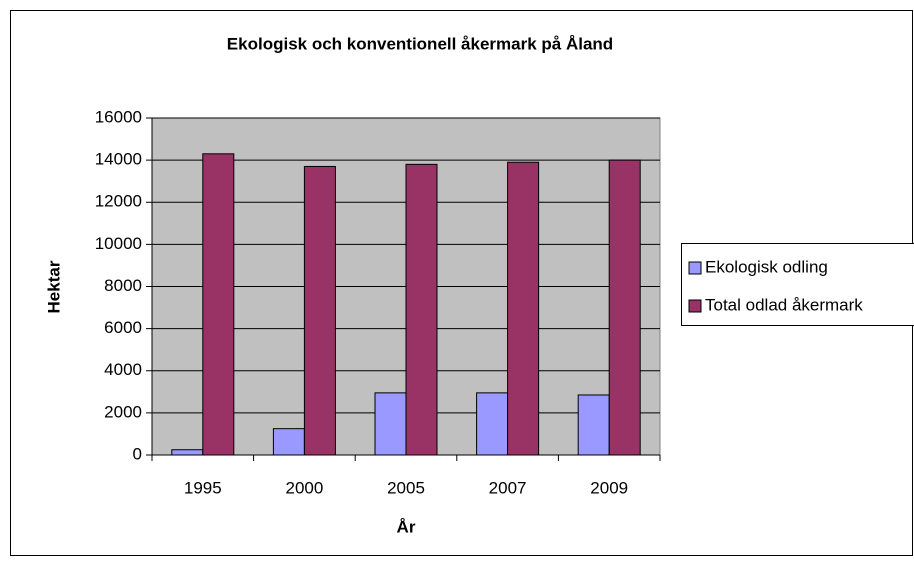 This screenshot has width=914, height=567. What do you see at coordinates (784, 304) in the screenshot?
I see `legend-label: Total odlad åkermark` at bounding box center [784, 304].